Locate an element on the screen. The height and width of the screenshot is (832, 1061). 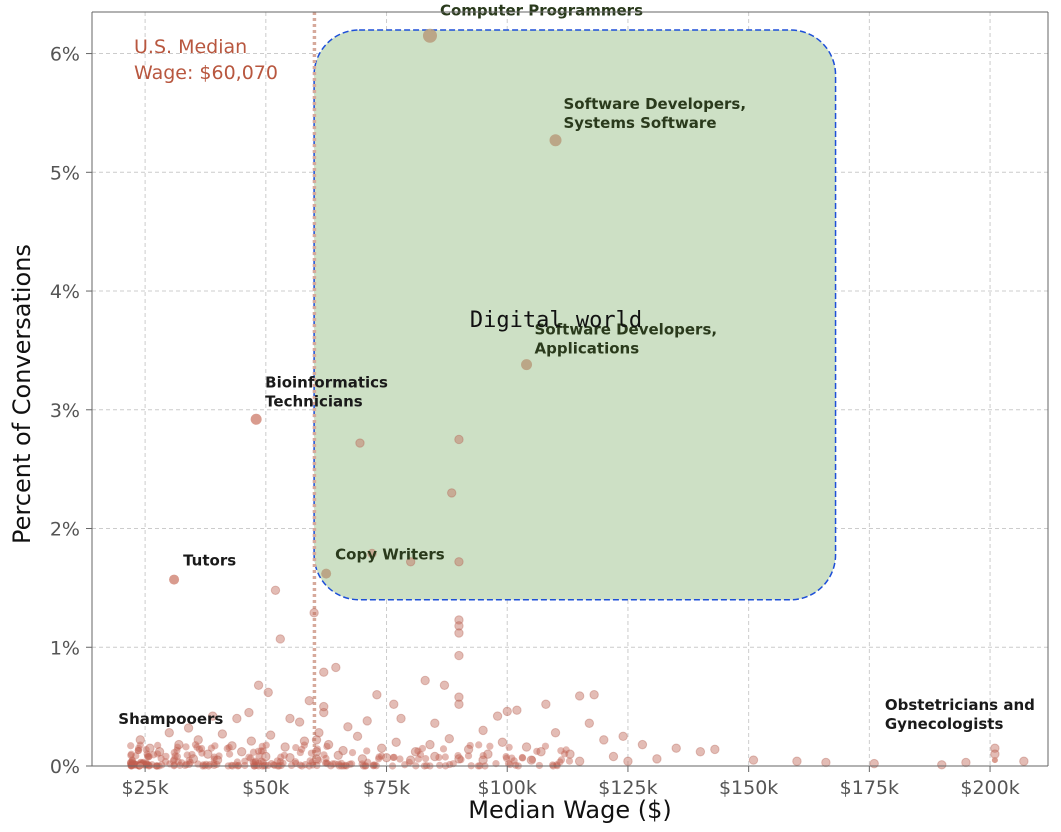
x-tick-label-5: $150k is located at coordinates (748, 788).